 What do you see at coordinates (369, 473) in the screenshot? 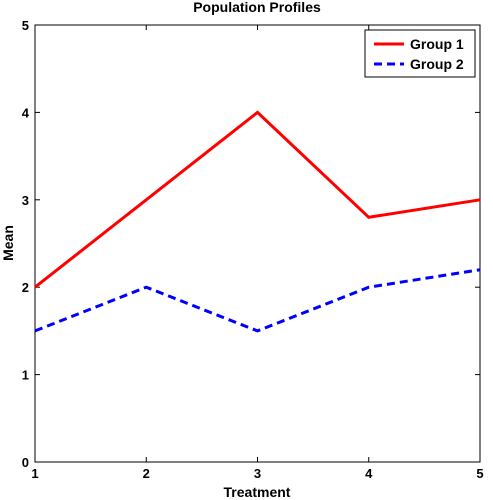
I see `x-tick-label: 4` at bounding box center [369, 473].